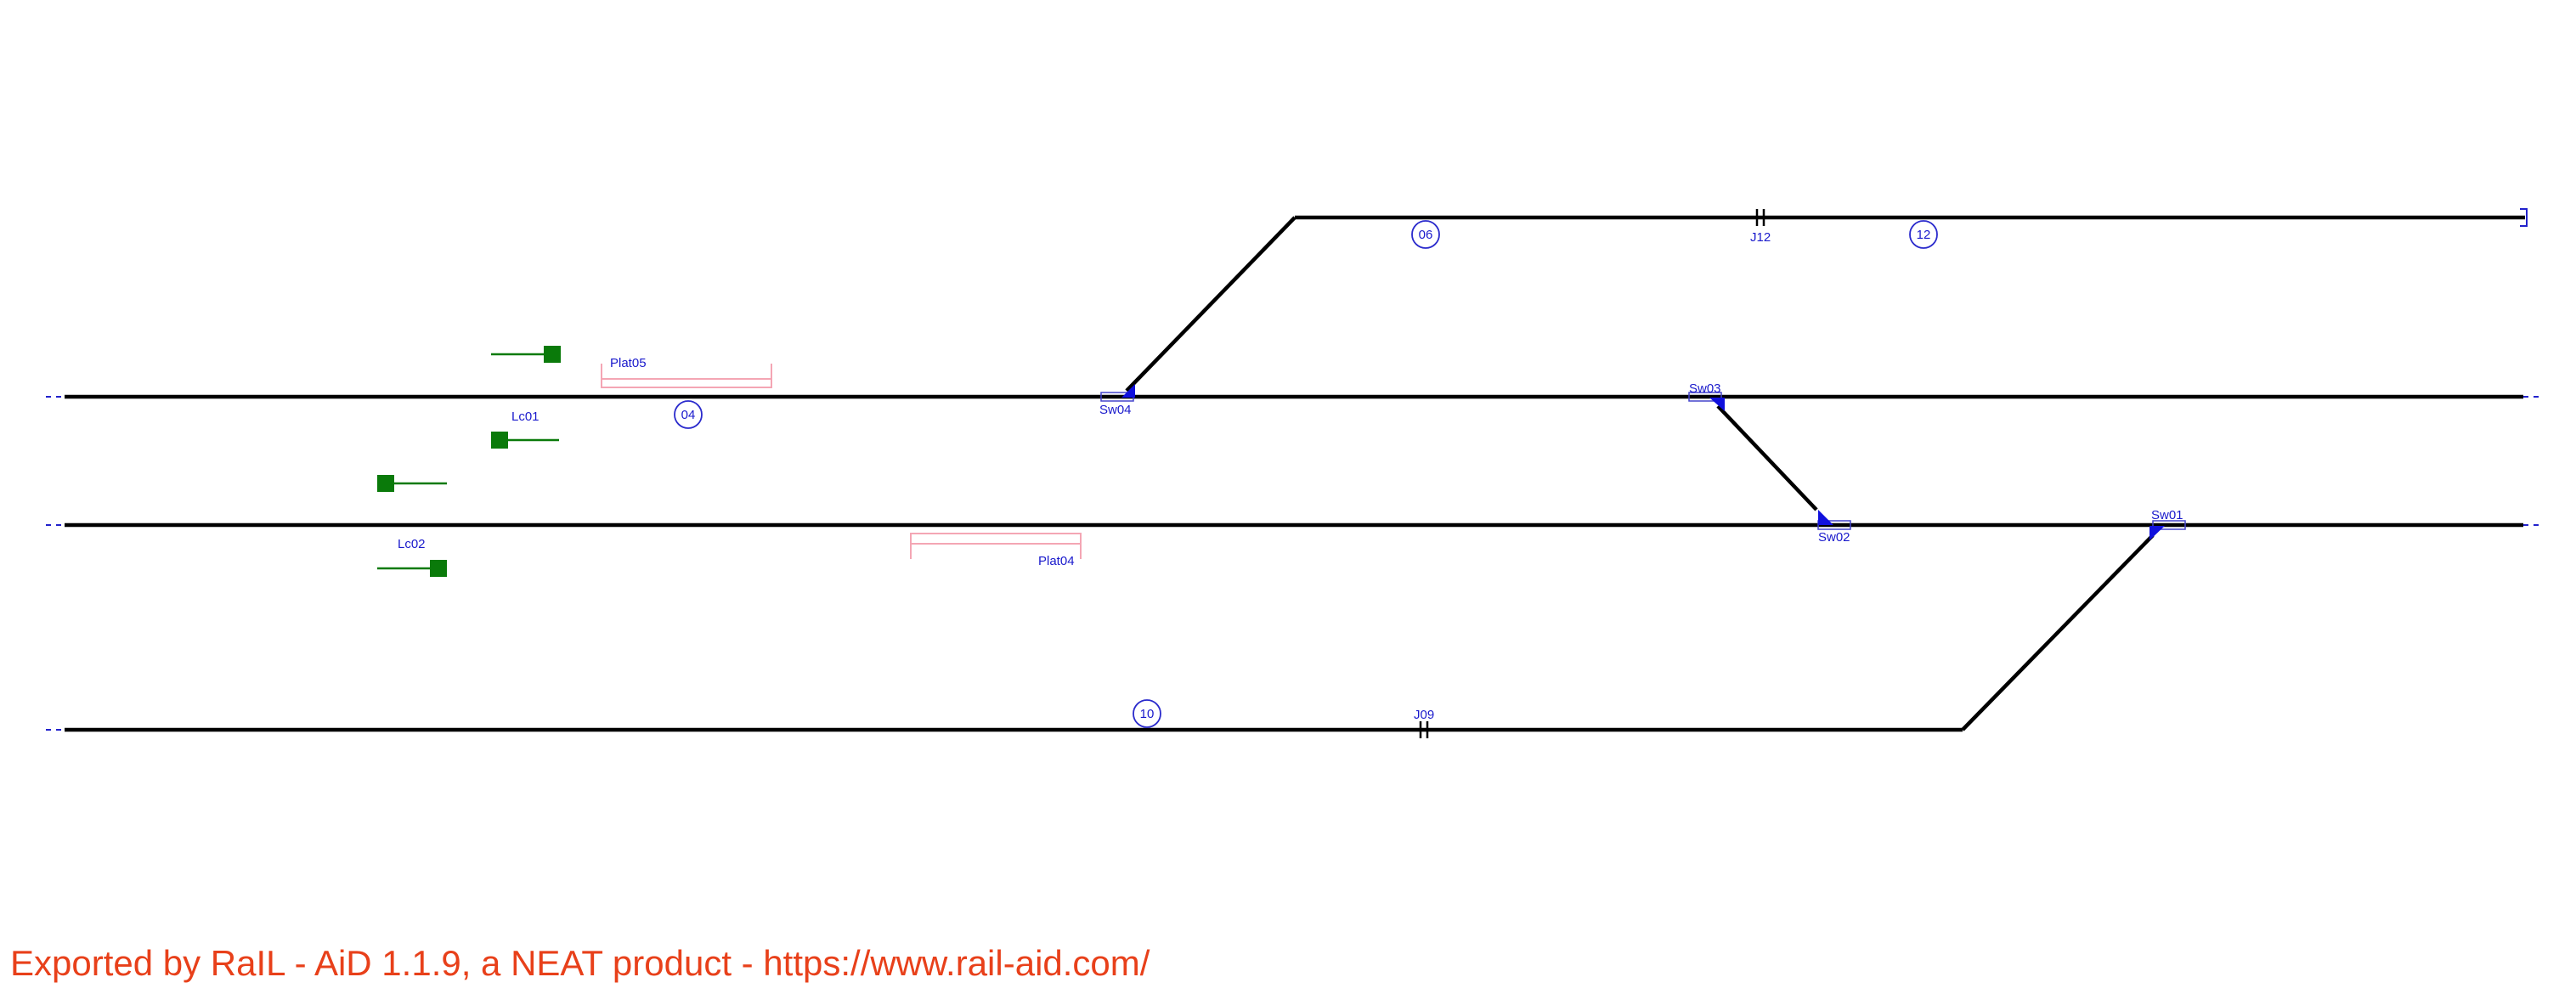 The height and width of the screenshot is (994, 2576). What do you see at coordinates (1642, 463) in the screenshot?
I see `switches: Sw04 Sw03 Sw02 Sw01` at bounding box center [1642, 463].